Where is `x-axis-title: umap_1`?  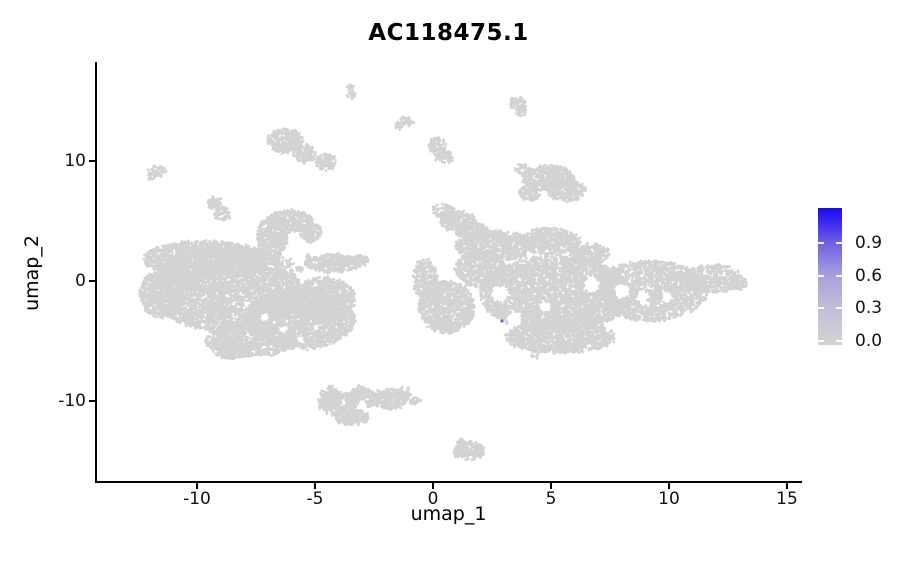 x-axis-title: umap_1 is located at coordinates (448, 514).